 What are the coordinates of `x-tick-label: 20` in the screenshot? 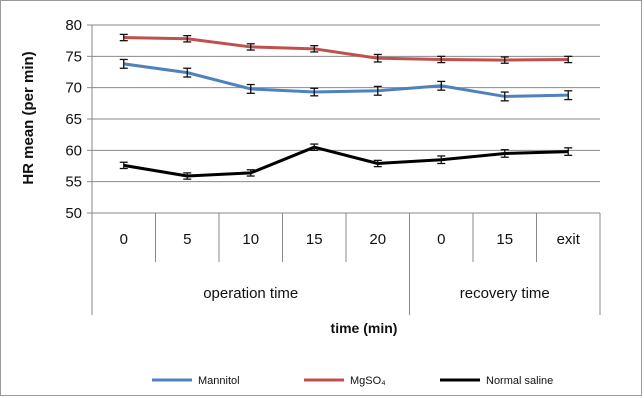 It's located at (377, 239).